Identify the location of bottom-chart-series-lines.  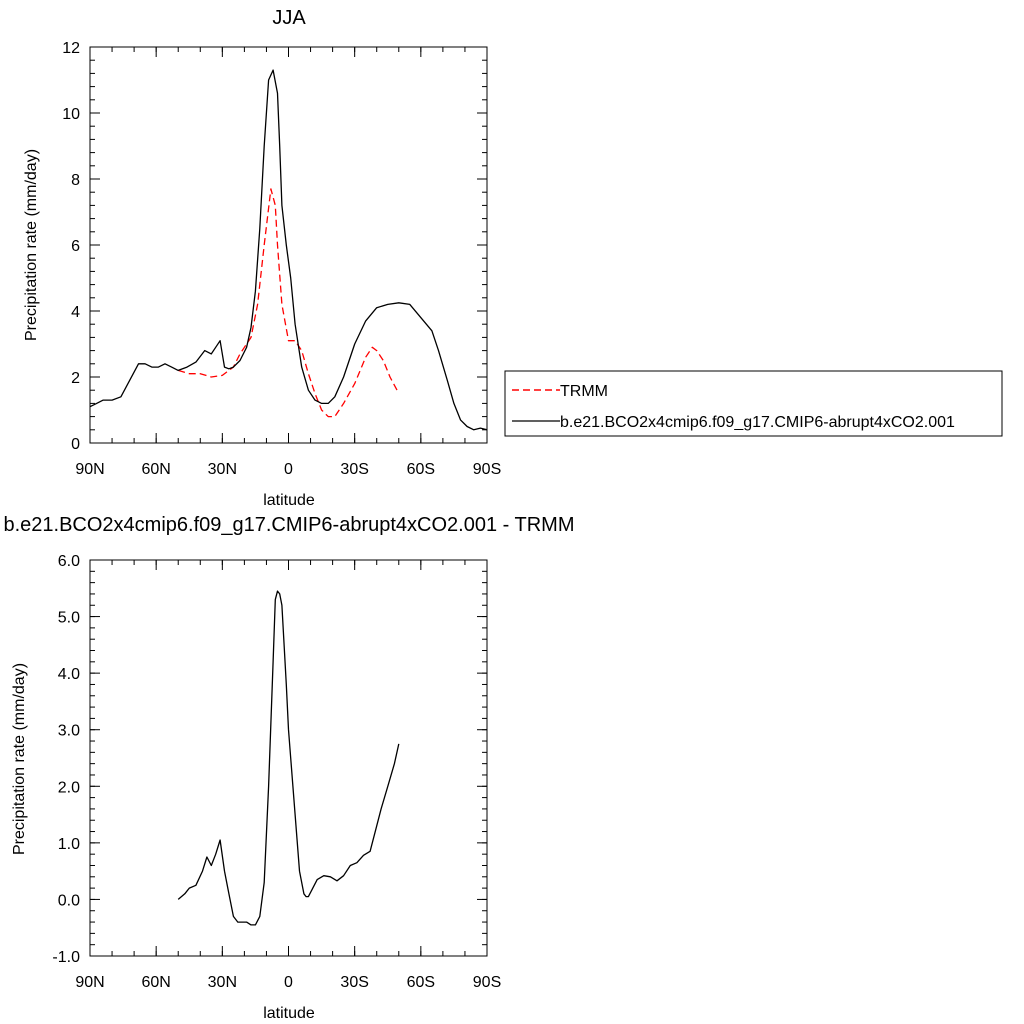
(288, 758).